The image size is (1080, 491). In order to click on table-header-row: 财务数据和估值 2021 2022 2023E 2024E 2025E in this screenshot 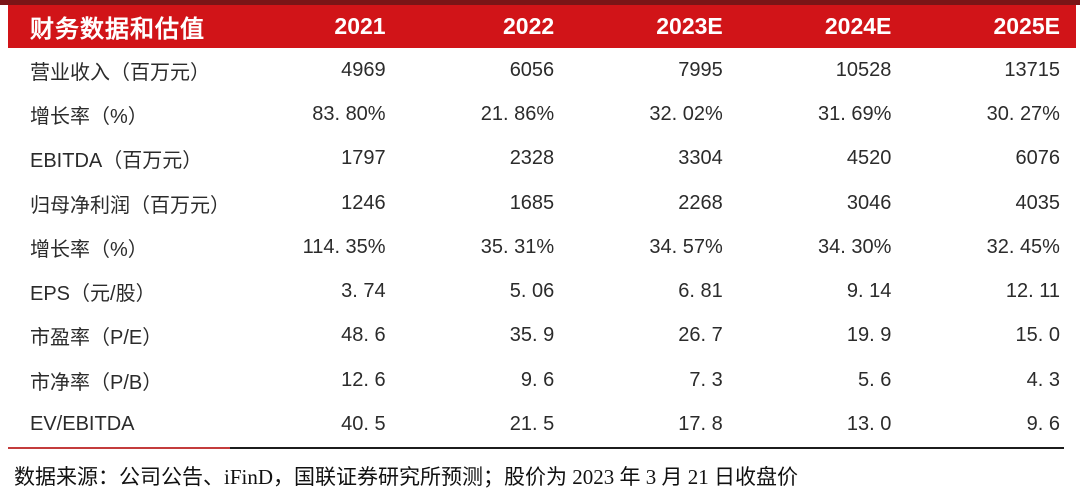, I will do `click(542, 26)`.